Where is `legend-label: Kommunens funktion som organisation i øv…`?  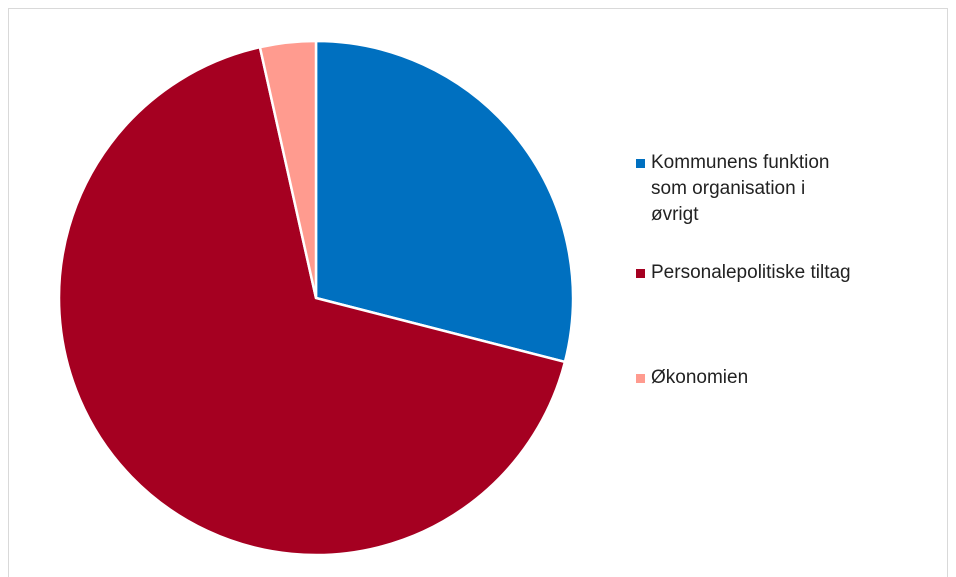
legend-label: Kommunens funktion som organisation i øv… is located at coordinates (740, 188).